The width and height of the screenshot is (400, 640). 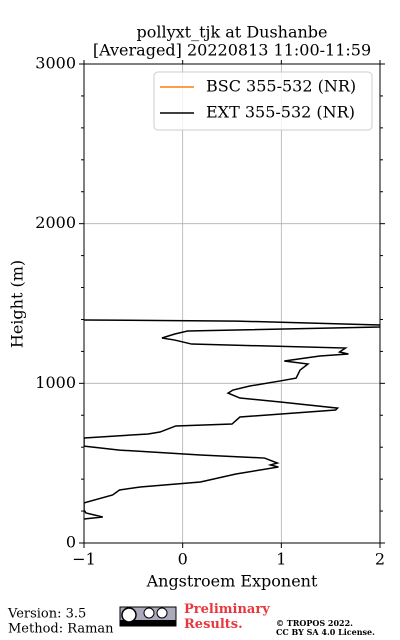 What do you see at coordinates (314, 623) in the screenshot?
I see `copyright-1: © TROPOS 2022.` at bounding box center [314, 623].